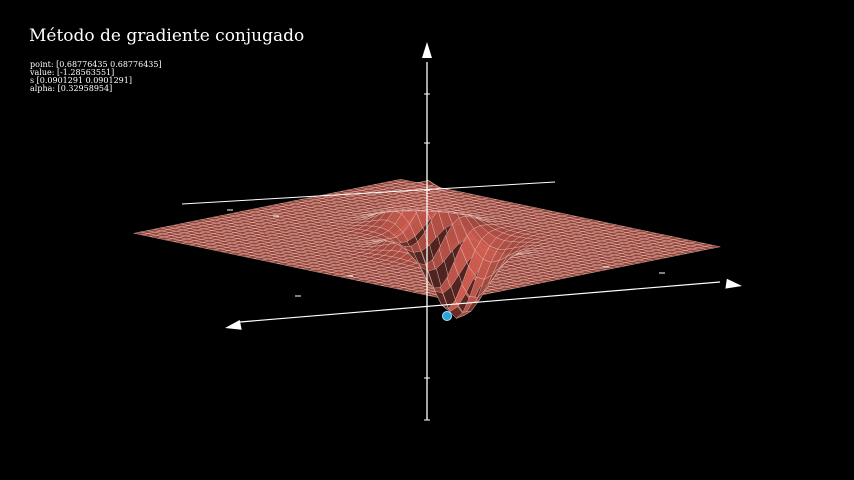  I want to click on x-axis-arrow, so click(733, 283).